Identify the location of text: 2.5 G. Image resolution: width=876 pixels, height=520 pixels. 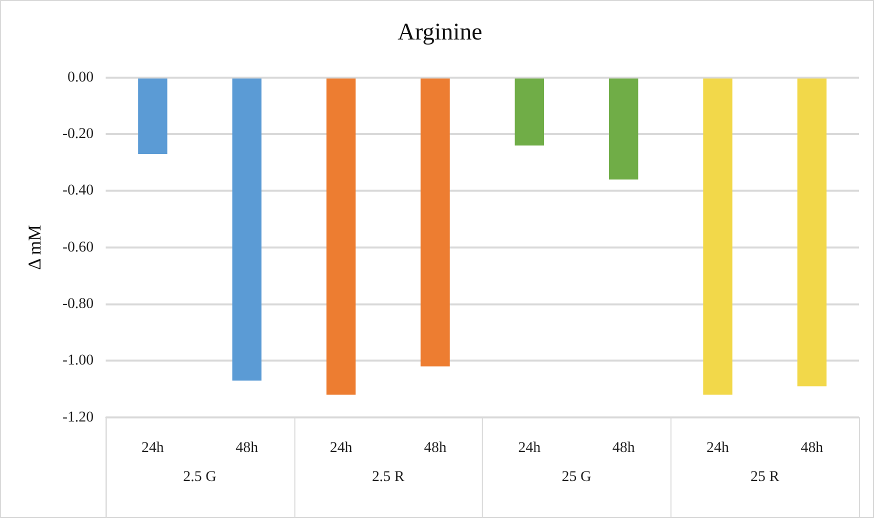
(200, 477).